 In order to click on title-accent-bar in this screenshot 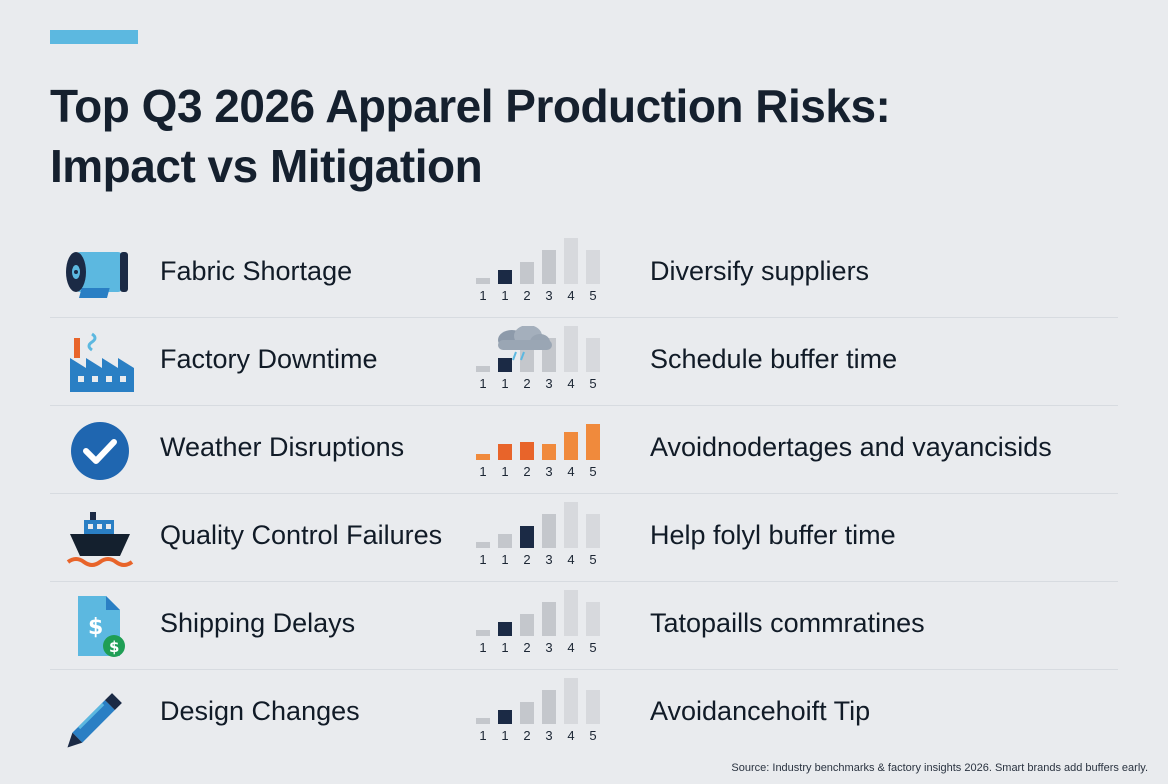, I will do `click(94, 37)`.